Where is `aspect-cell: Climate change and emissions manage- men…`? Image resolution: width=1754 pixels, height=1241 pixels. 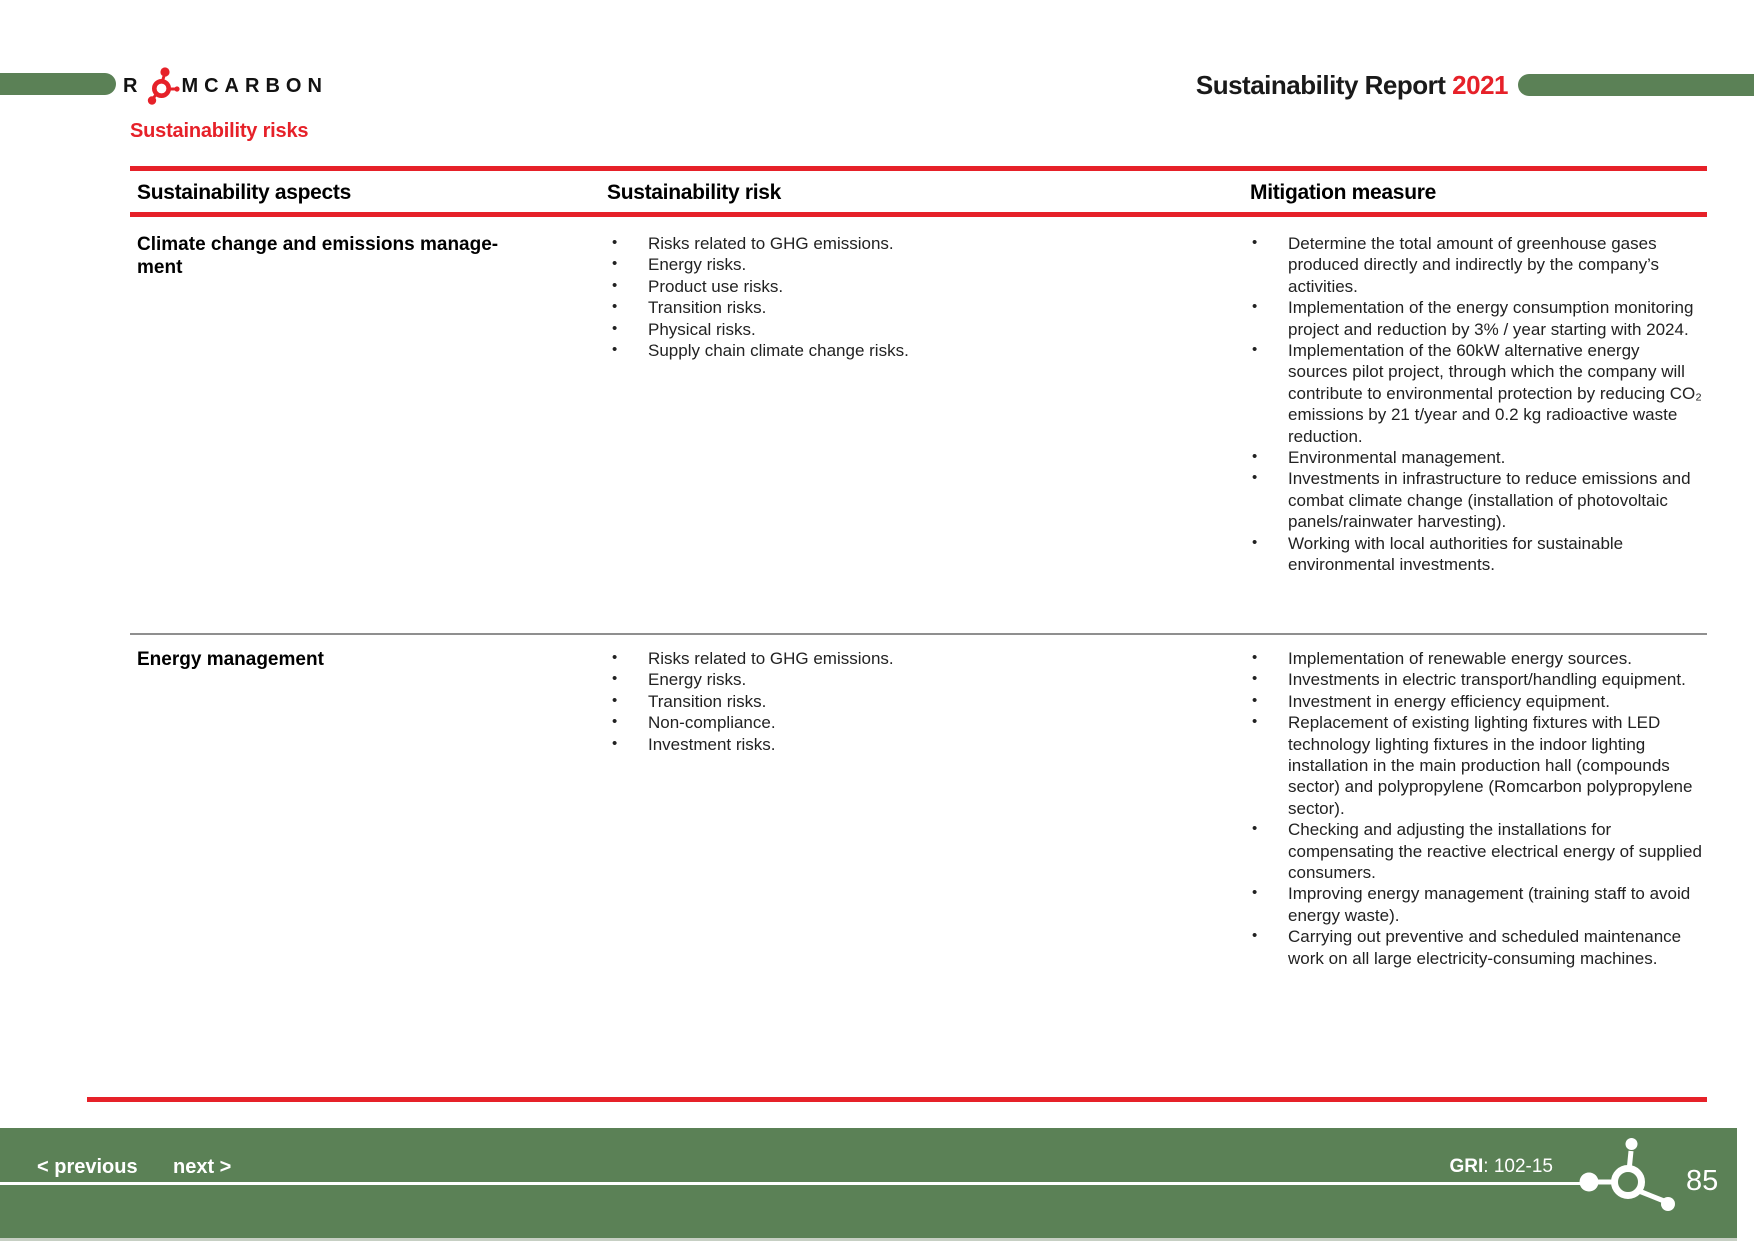
aspect-cell: Climate change and emissions manage- men… is located at coordinates (318, 256).